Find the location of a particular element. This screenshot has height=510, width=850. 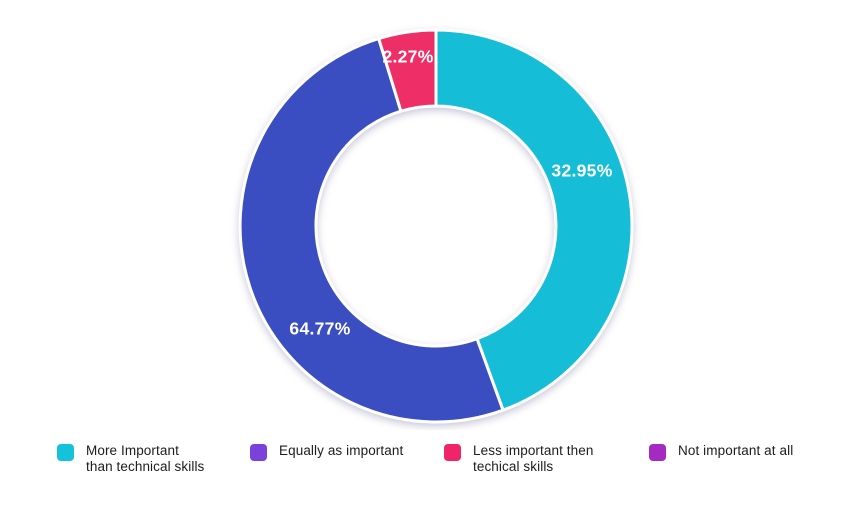

slice-label-1: 64.77% is located at coordinates (319, 329).